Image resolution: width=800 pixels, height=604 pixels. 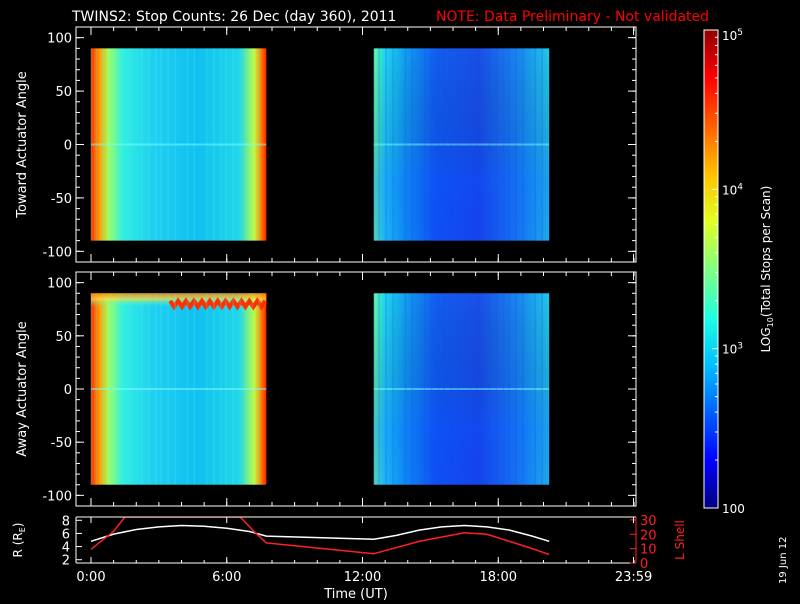 What do you see at coordinates (732, 35) in the screenshot?
I see `colorbar-tick-label: 10⁵` at bounding box center [732, 35].